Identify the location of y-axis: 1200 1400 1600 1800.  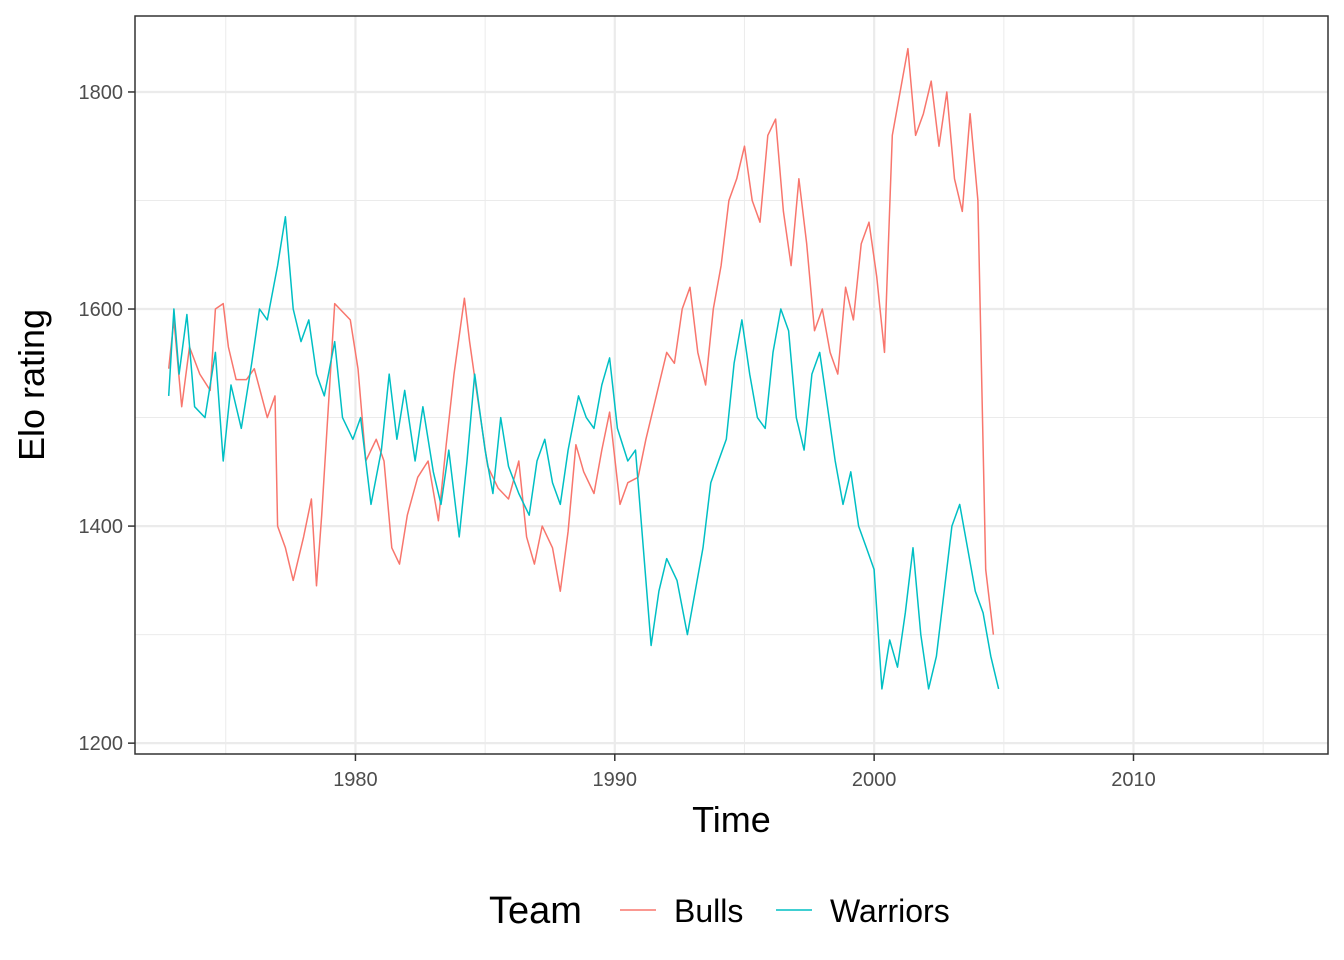
(107, 418).